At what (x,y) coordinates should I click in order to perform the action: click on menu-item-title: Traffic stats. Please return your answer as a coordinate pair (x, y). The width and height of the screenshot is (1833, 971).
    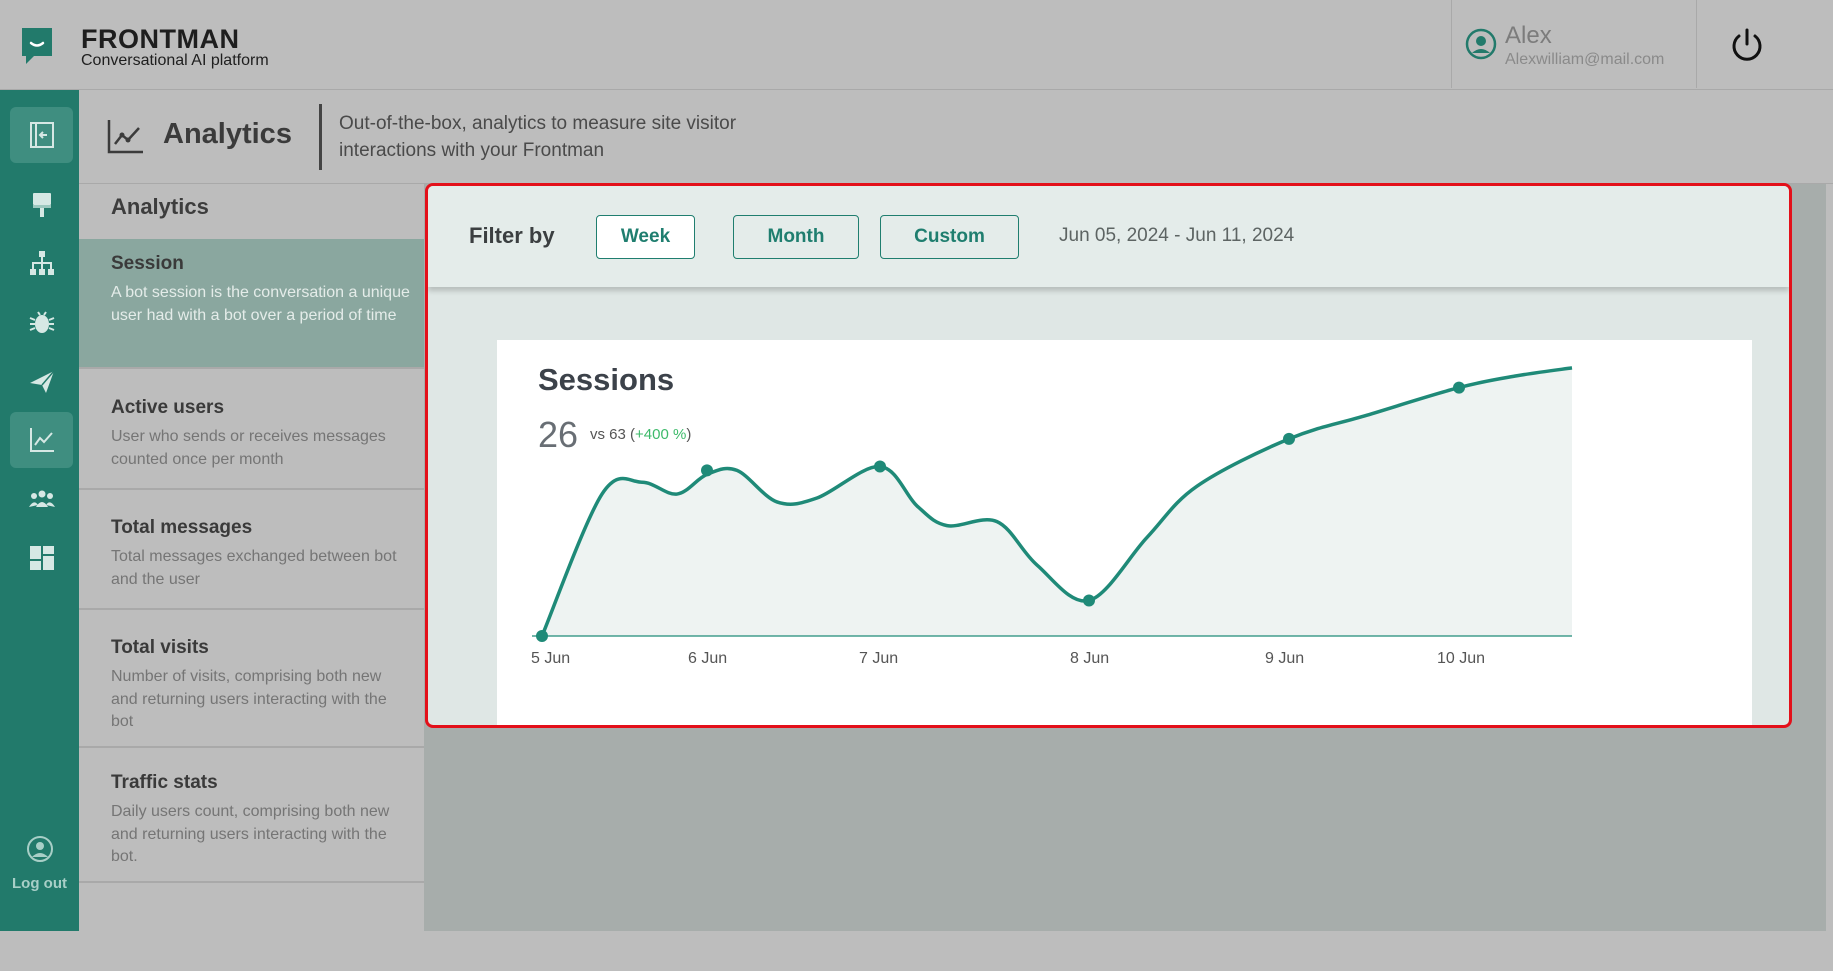
    Looking at the image, I should click on (164, 782).